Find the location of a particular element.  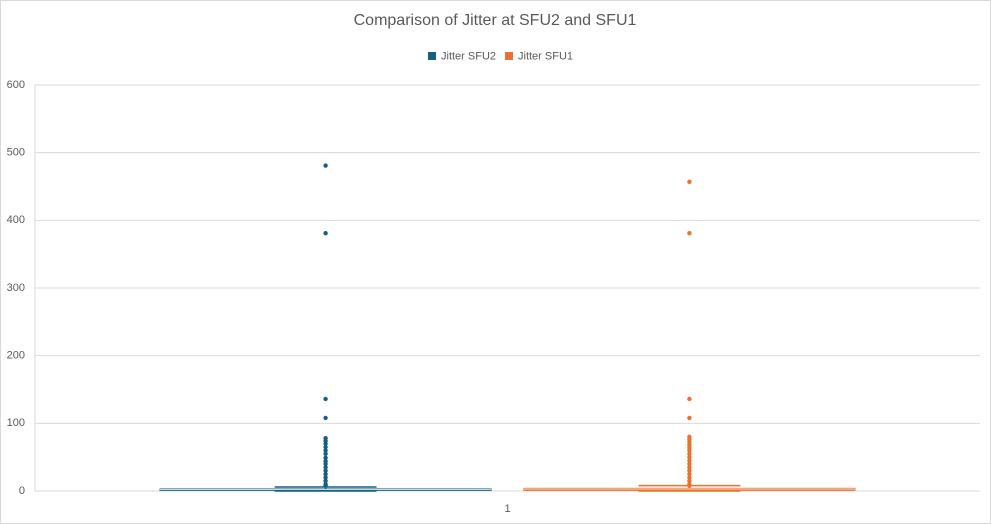

x-tick-label: 1 is located at coordinates (507, 509).